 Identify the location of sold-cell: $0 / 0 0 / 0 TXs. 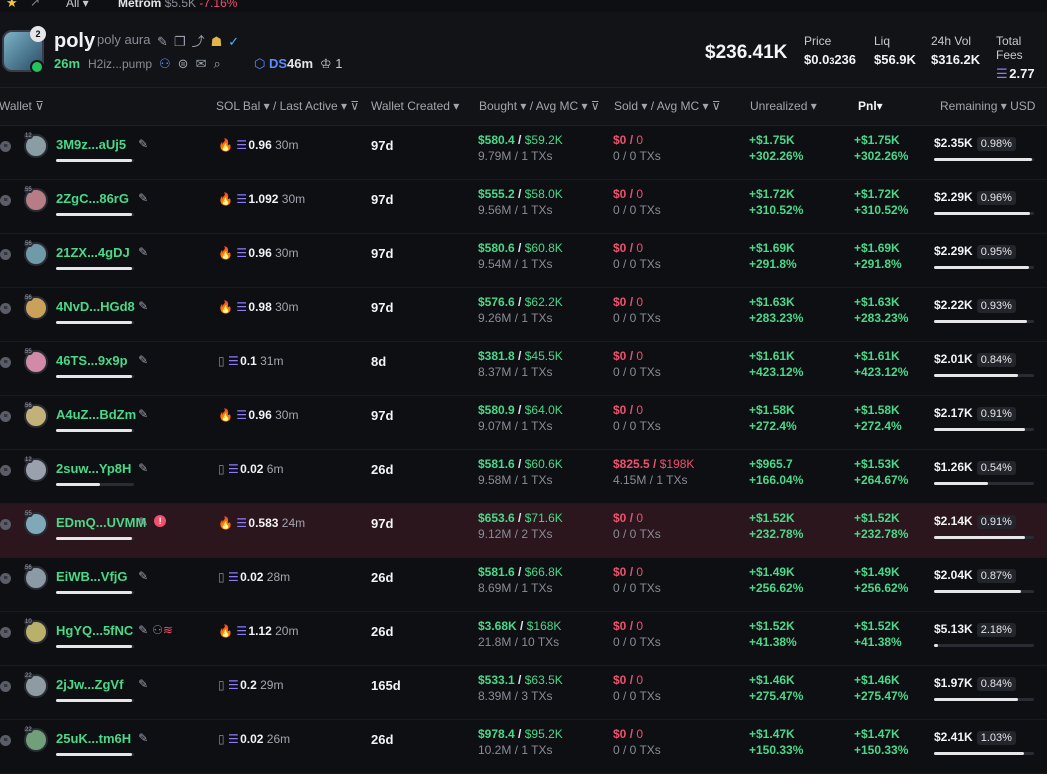
(637, 256).